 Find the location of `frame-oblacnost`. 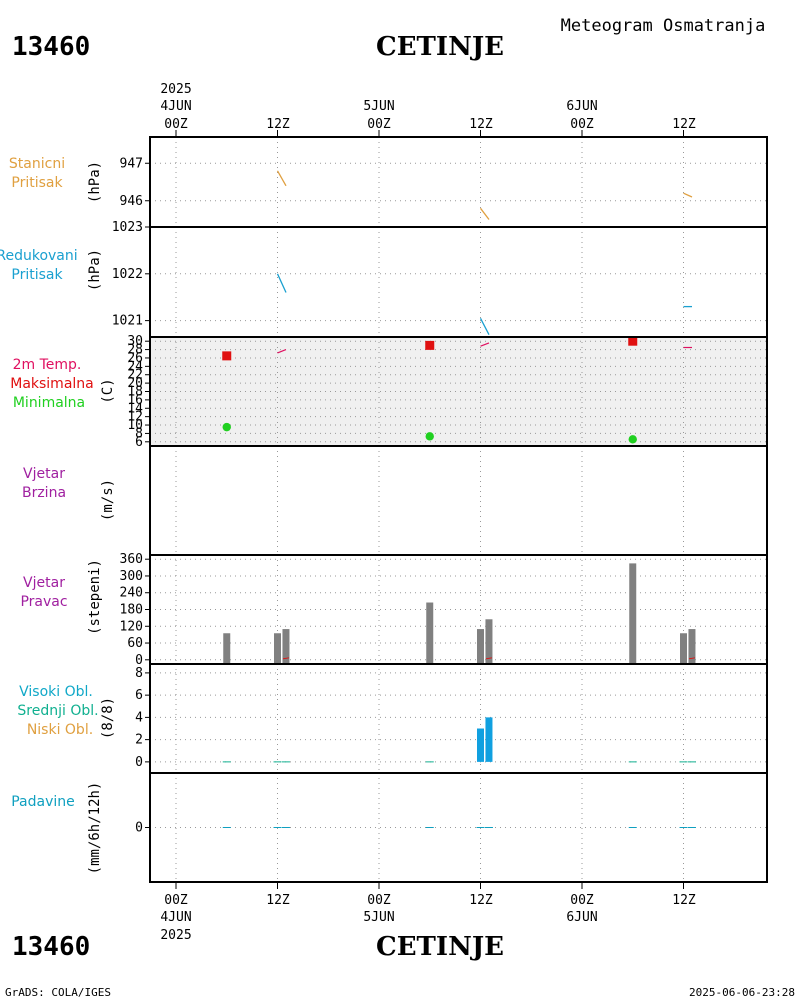

frame-oblacnost is located at coordinates (458, 718).